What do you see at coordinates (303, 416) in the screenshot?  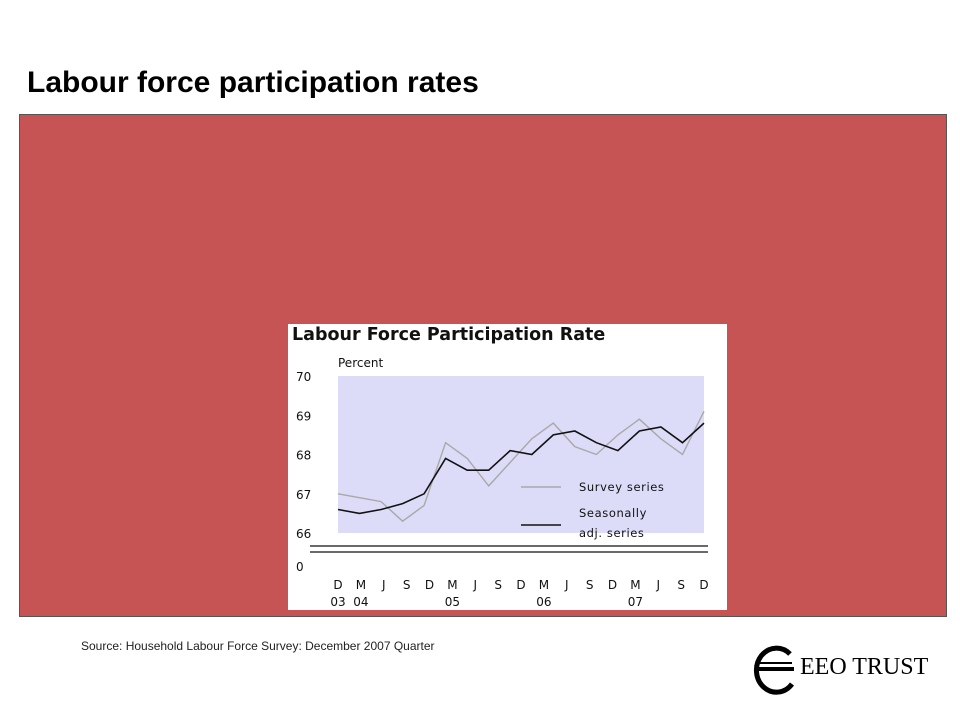 I see `y-tick-label: 69` at bounding box center [303, 416].